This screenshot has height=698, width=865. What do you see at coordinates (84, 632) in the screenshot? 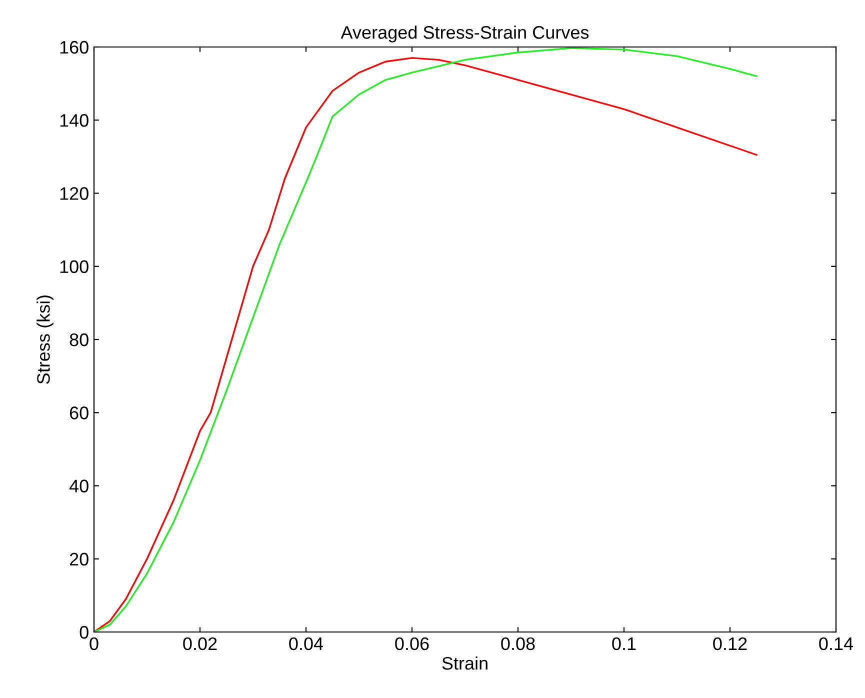
I see `y-tick-label: 0` at bounding box center [84, 632].